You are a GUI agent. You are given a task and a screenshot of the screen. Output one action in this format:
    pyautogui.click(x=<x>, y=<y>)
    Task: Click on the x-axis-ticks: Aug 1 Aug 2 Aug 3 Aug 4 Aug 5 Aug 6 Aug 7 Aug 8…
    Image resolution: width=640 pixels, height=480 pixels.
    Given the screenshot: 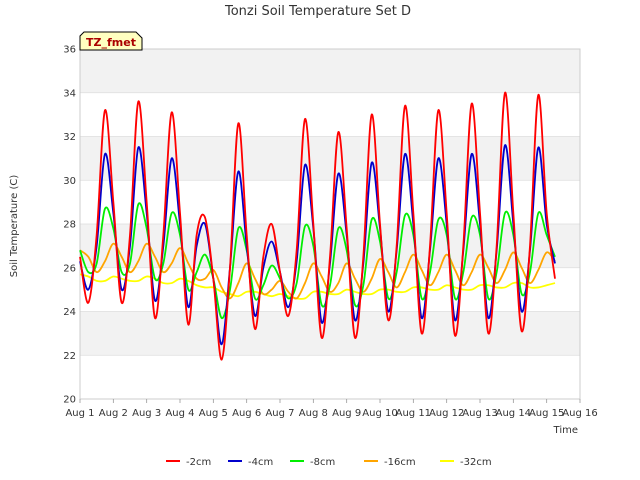 What is the action you would take?
    pyautogui.click(x=331, y=409)
    